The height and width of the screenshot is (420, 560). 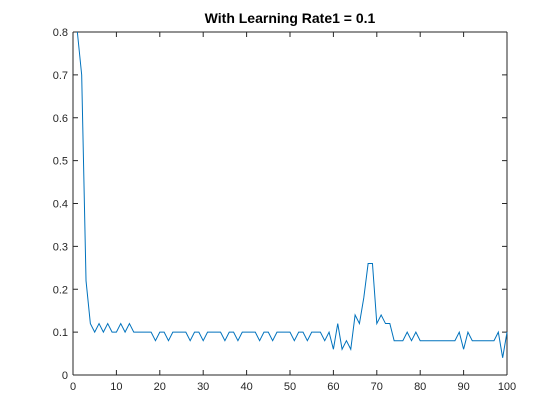 I want to click on x-tick-label: 40, so click(x=246, y=387).